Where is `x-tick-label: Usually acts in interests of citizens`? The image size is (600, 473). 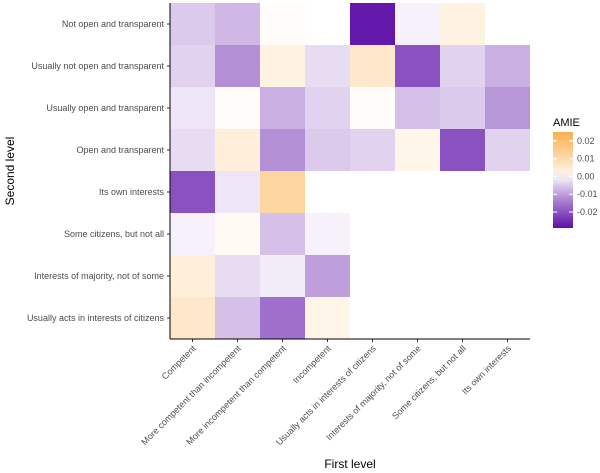
x-tick-label: Usually acts in interests of citizens is located at coordinates (326, 395).